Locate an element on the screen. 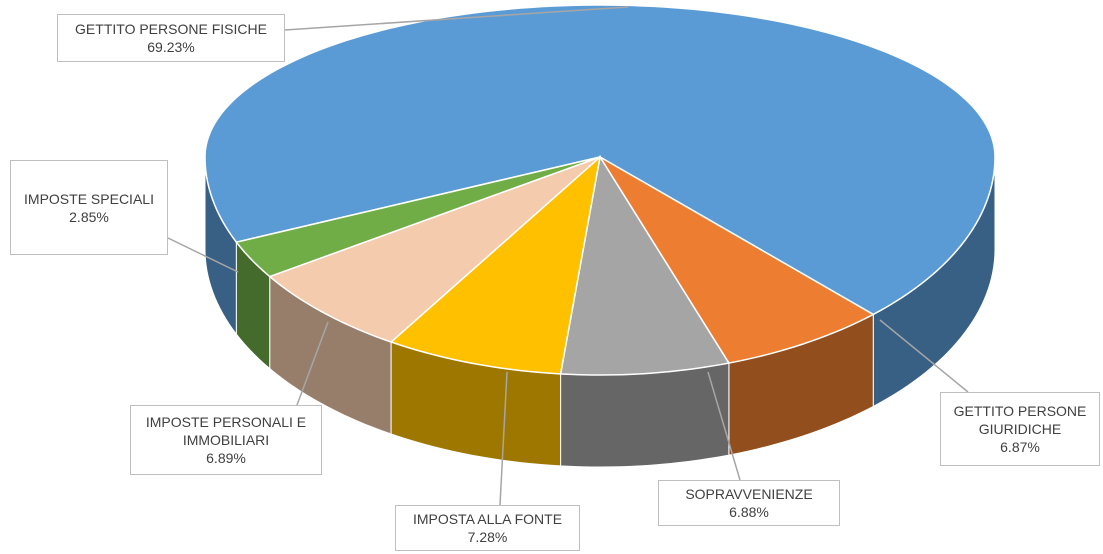 Image resolution: width=1103 pixels, height=554 pixels. slice-side is located at coordinates (645, 415).